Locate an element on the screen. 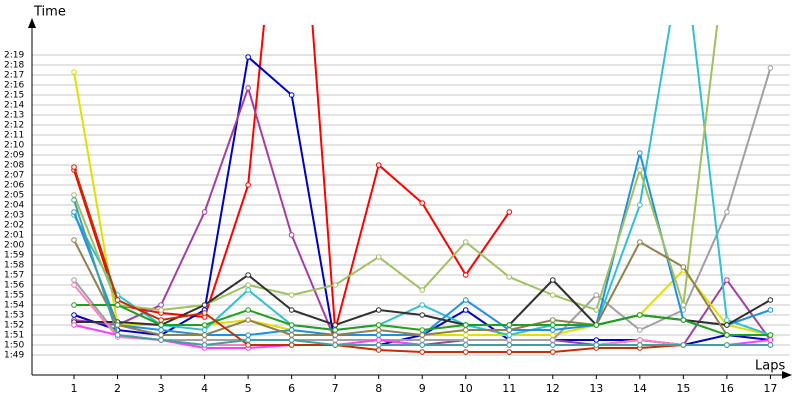  y-tick-label: 1:58 is located at coordinates (14, 266).